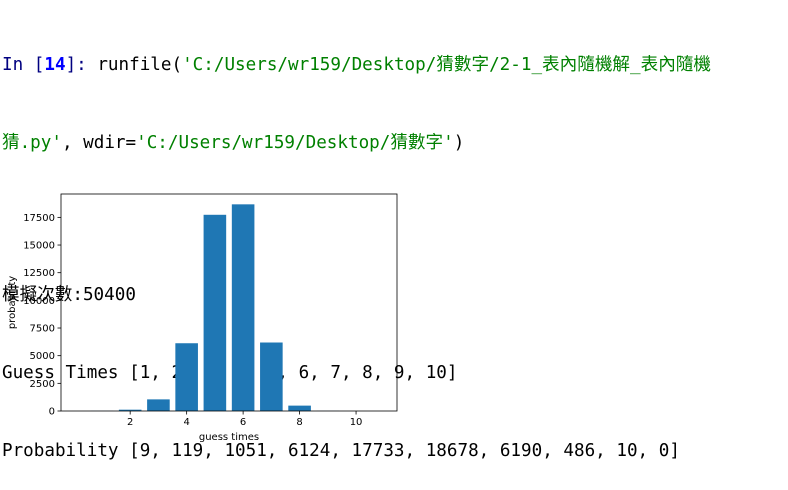  What do you see at coordinates (39, 218) in the screenshot?
I see `y-tick-label-17500: 17500` at bounding box center [39, 218].